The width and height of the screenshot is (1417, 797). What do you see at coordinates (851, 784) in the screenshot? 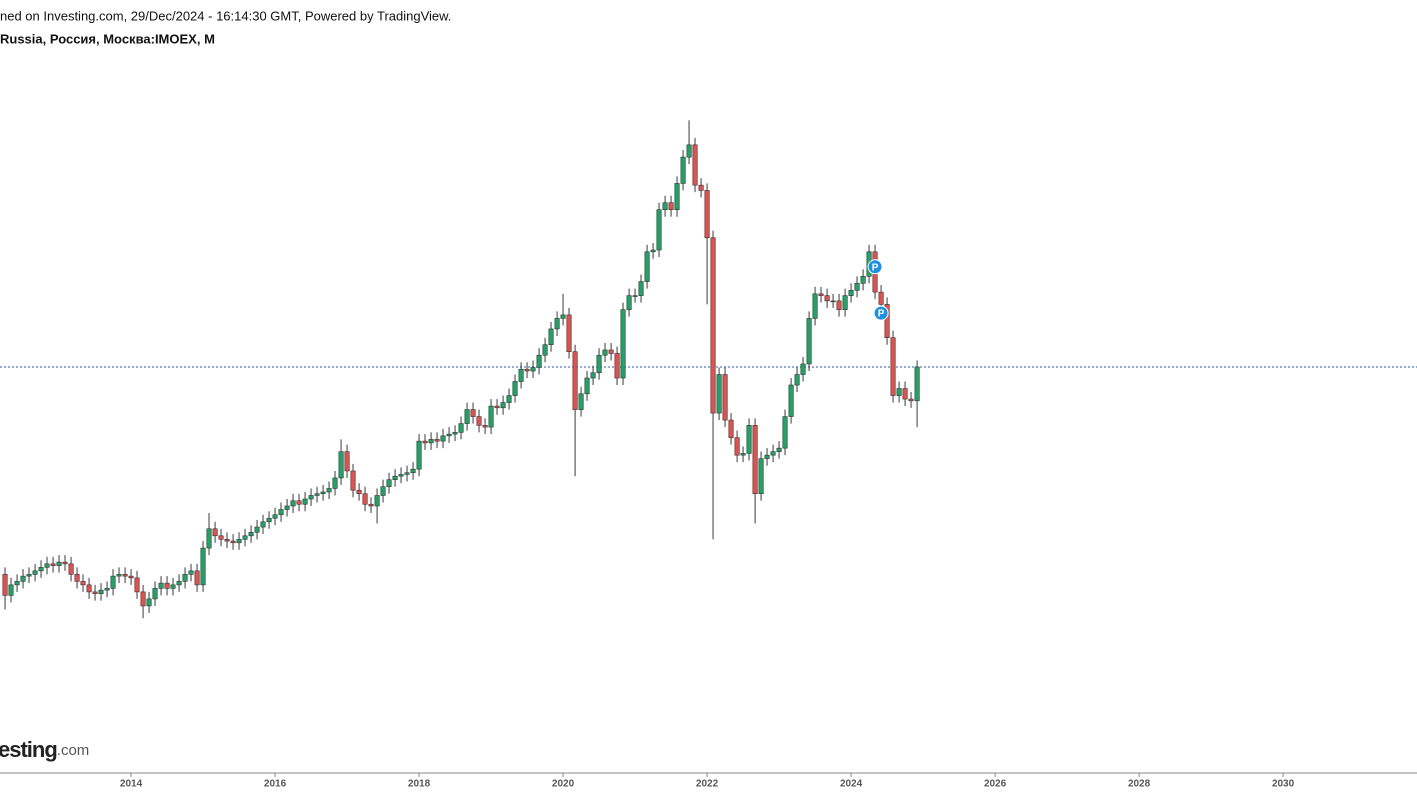
I see `x-tick-label: 2024` at bounding box center [851, 784].